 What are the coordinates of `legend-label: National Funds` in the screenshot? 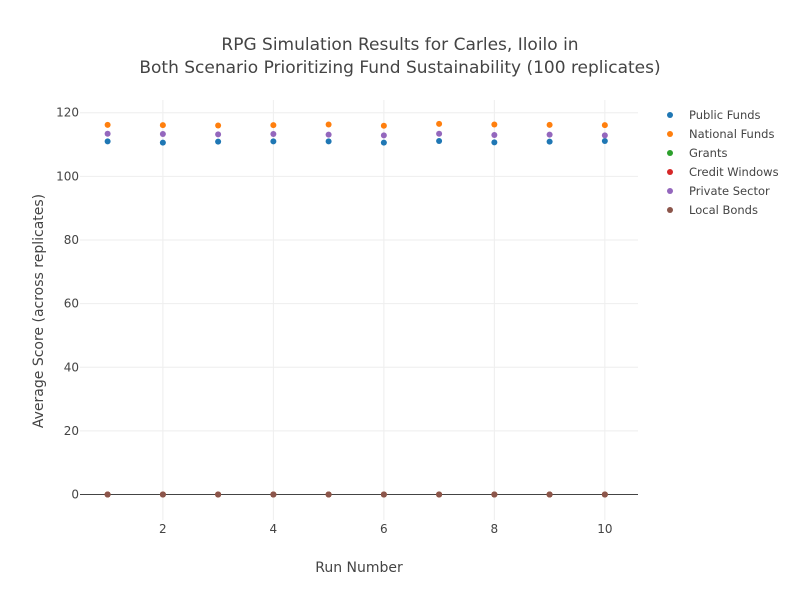 It's located at (731, 134).